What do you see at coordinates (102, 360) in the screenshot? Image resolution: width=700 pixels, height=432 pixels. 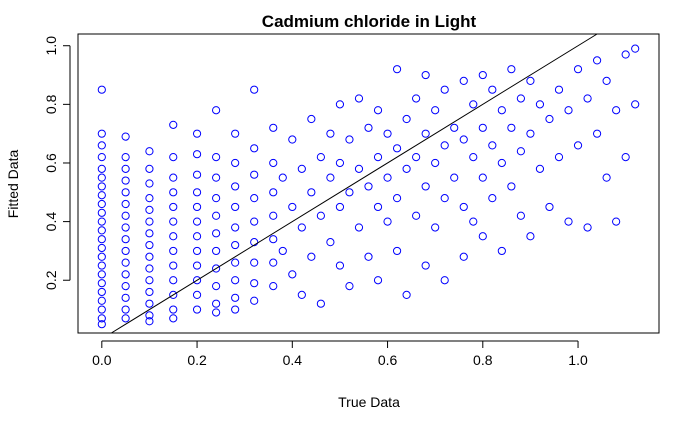 I see `x-tick-label: 0.0` at bounding box center [102, 360].